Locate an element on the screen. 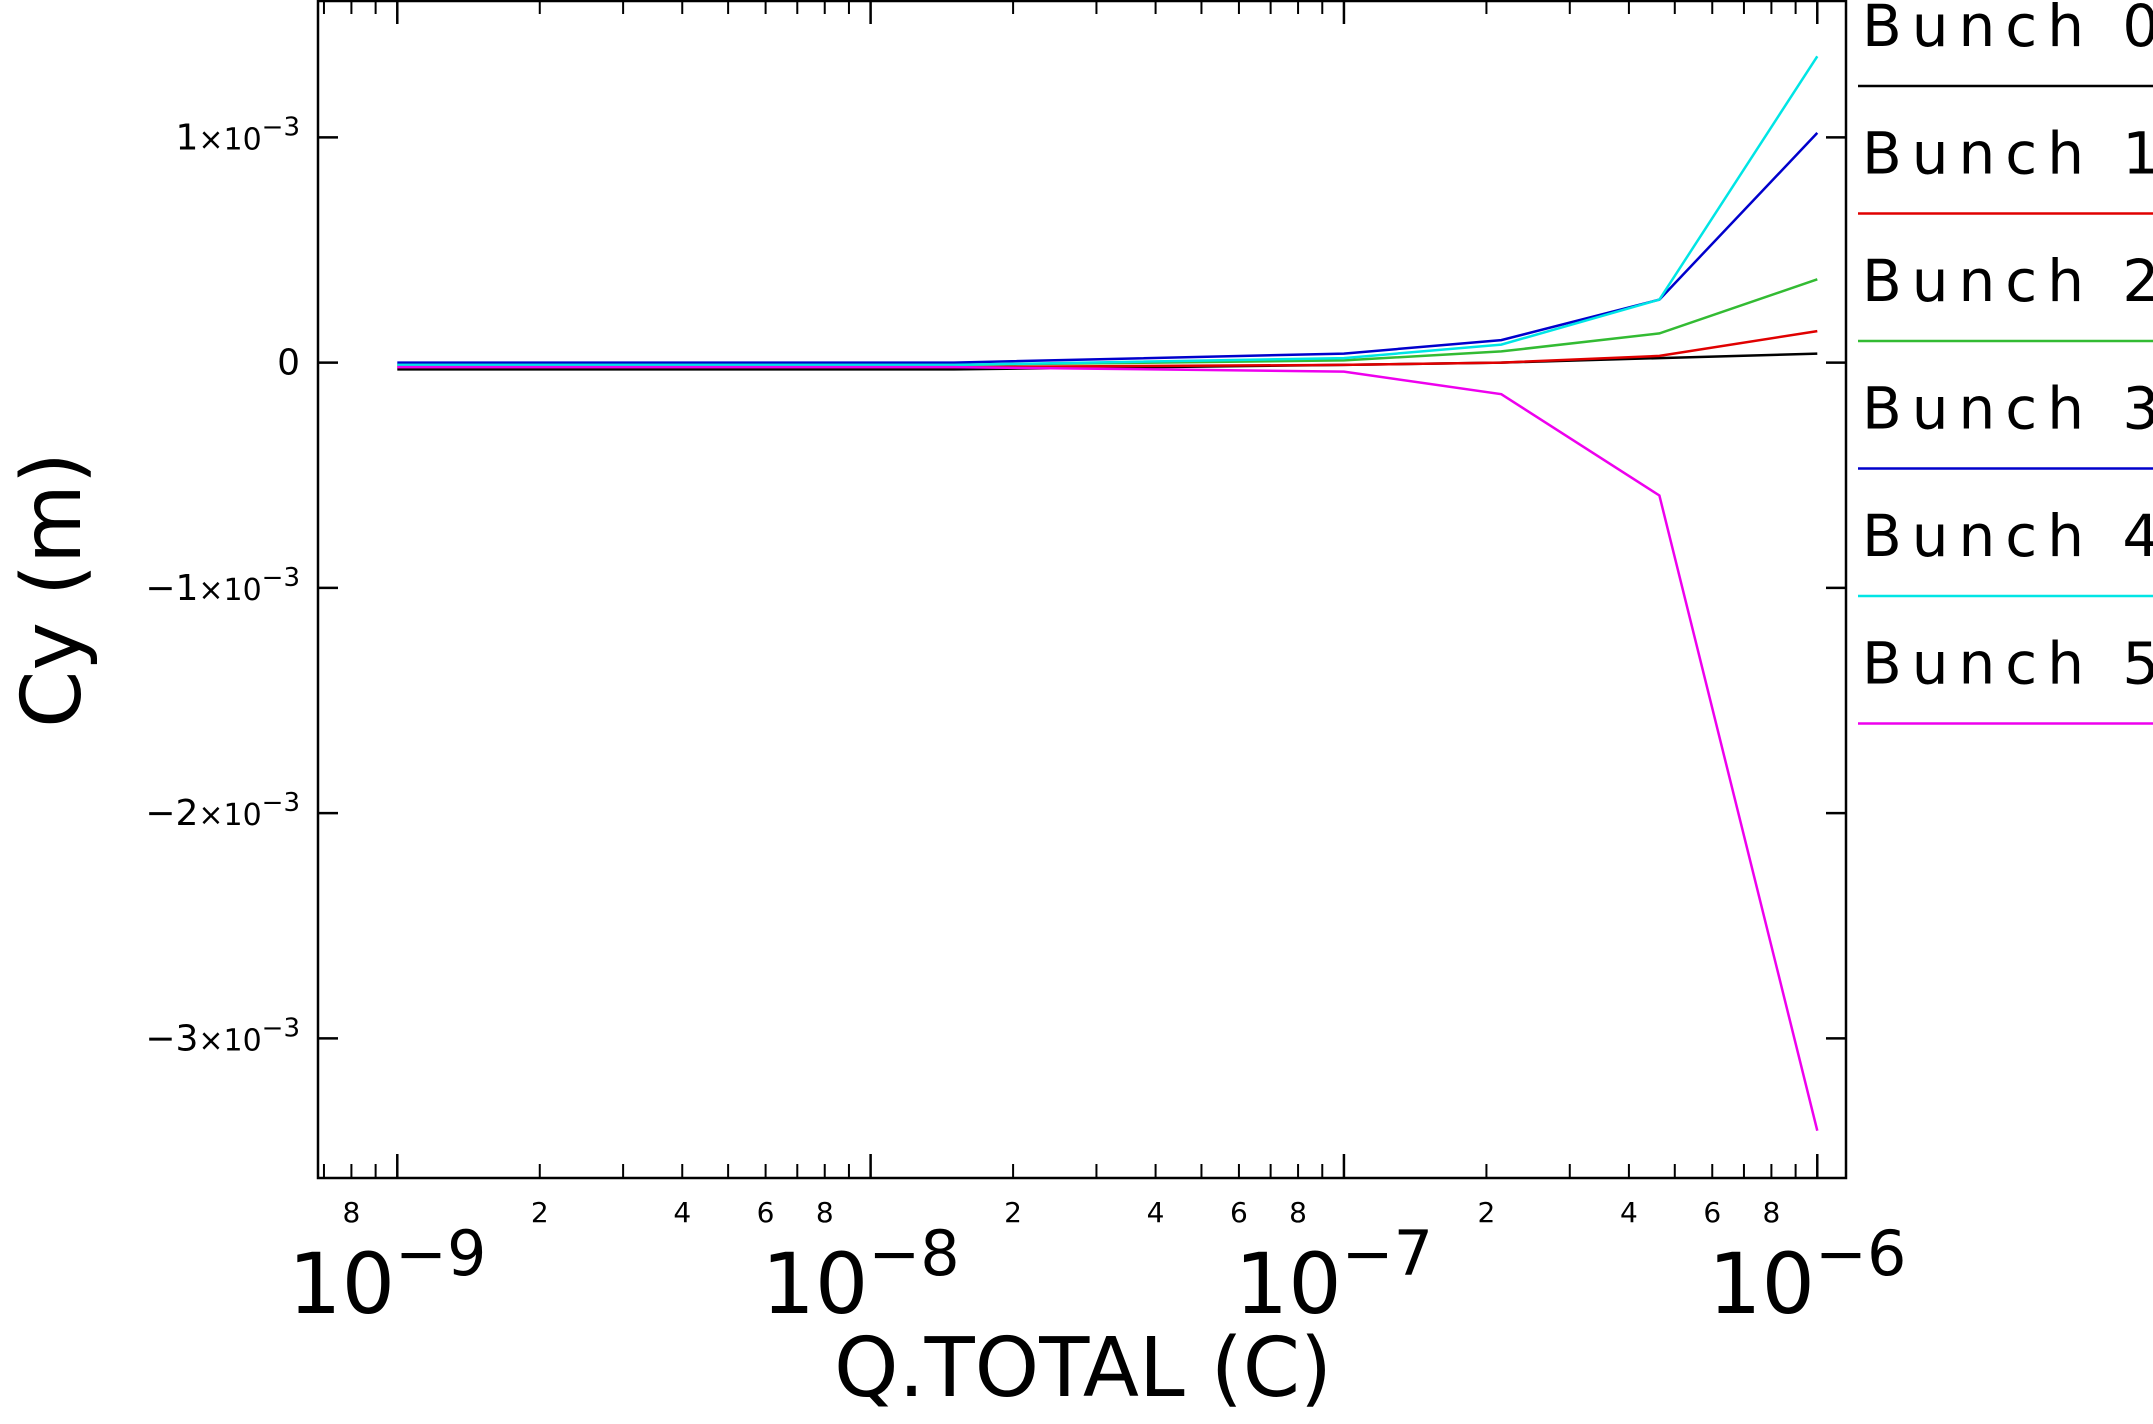 The height and width of the screenshot is (1424, 2153). legend-label-bunch-1: Bunch 1 is located at coordinates (2007, 154).